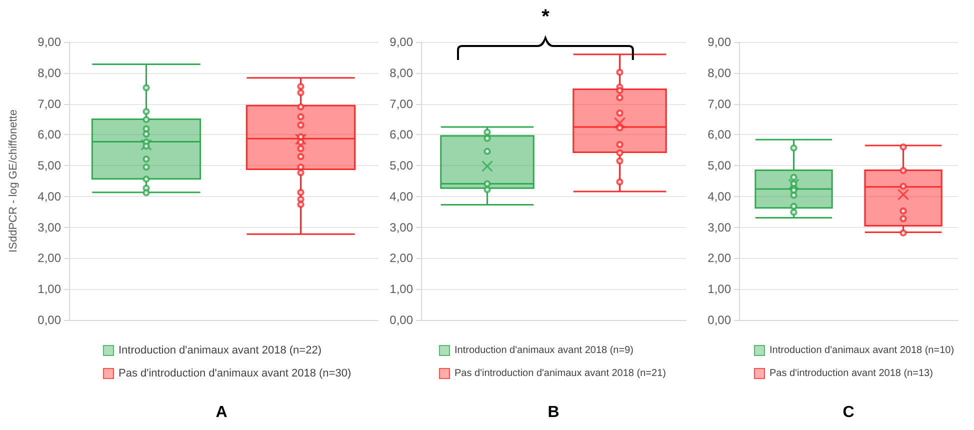 The width and height of the screenshot is (974, 430). What do you see at coordinates (544, 350) in the screenshot?
I see `legend-label: Introduction d'animaux avant 2018 (n=9)` at bounding box center [544, 350].